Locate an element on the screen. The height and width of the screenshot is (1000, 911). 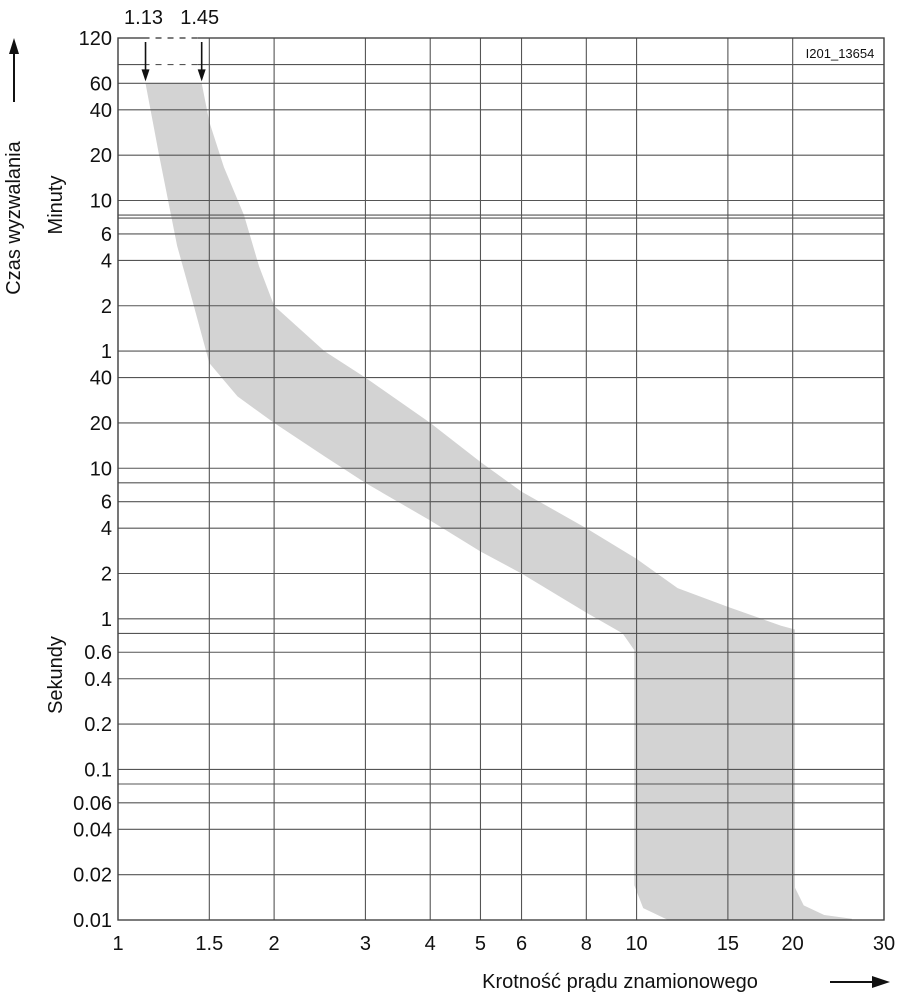
trip-band-tail is located at coordinates (822, 774).